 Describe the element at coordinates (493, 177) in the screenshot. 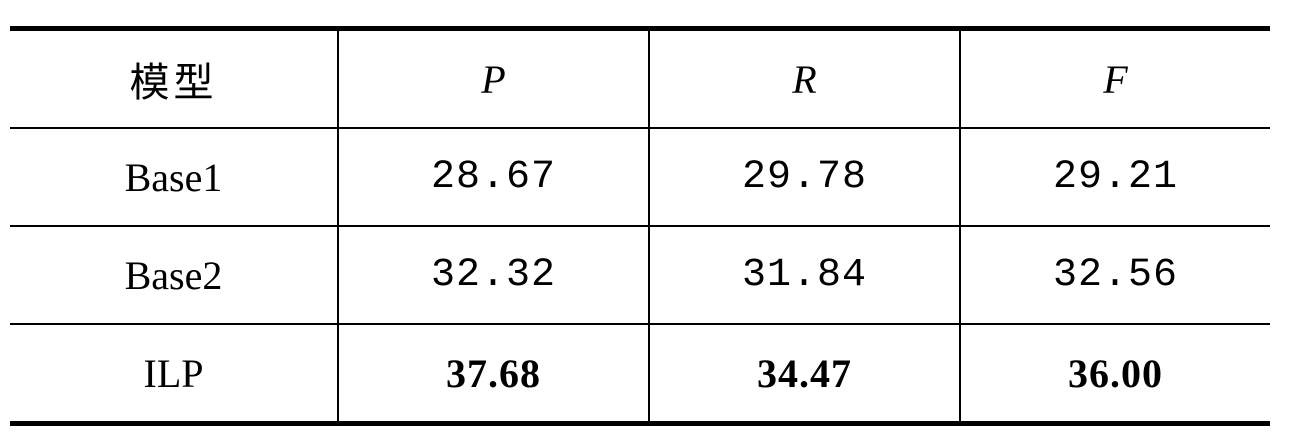

I see `cell-precision: 28.67` at that location.